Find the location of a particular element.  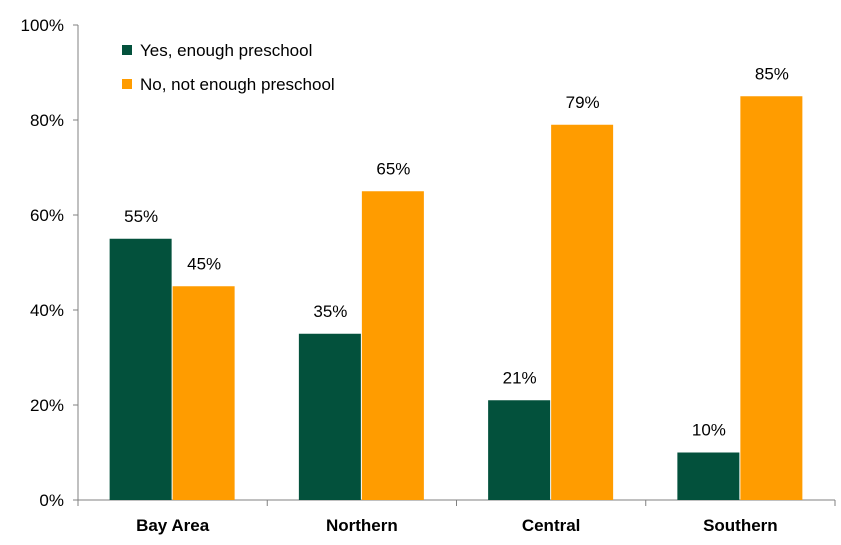

legend-label: No, not enough preschool is located at coordinates (237, 84).